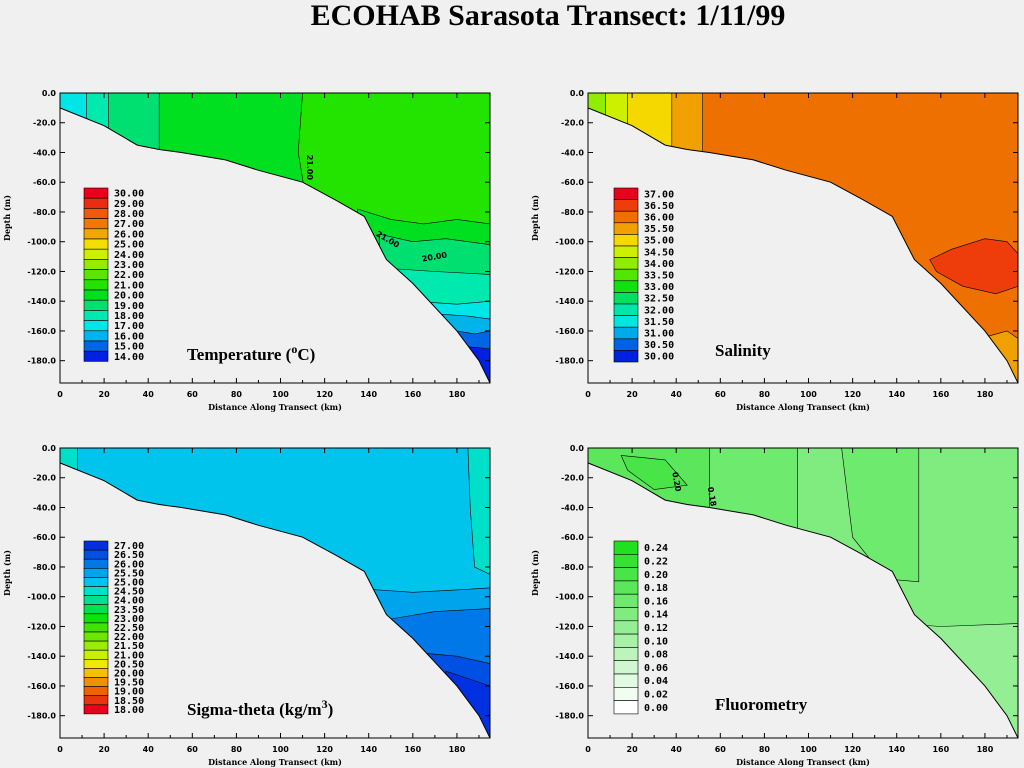  Describe the element at coordinates (569, 716) in the screenshot. I see `y-tick-label: -180.0` at that location.